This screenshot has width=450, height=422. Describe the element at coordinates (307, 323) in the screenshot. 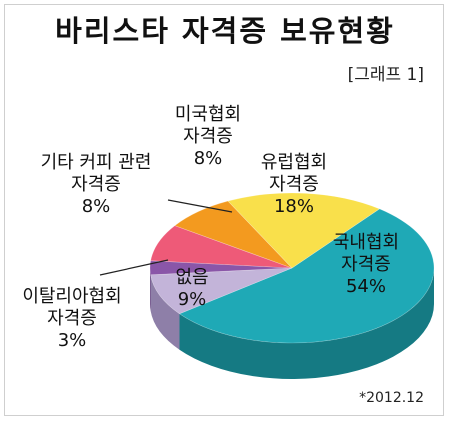

I see `pie-side-domestic` at that location.